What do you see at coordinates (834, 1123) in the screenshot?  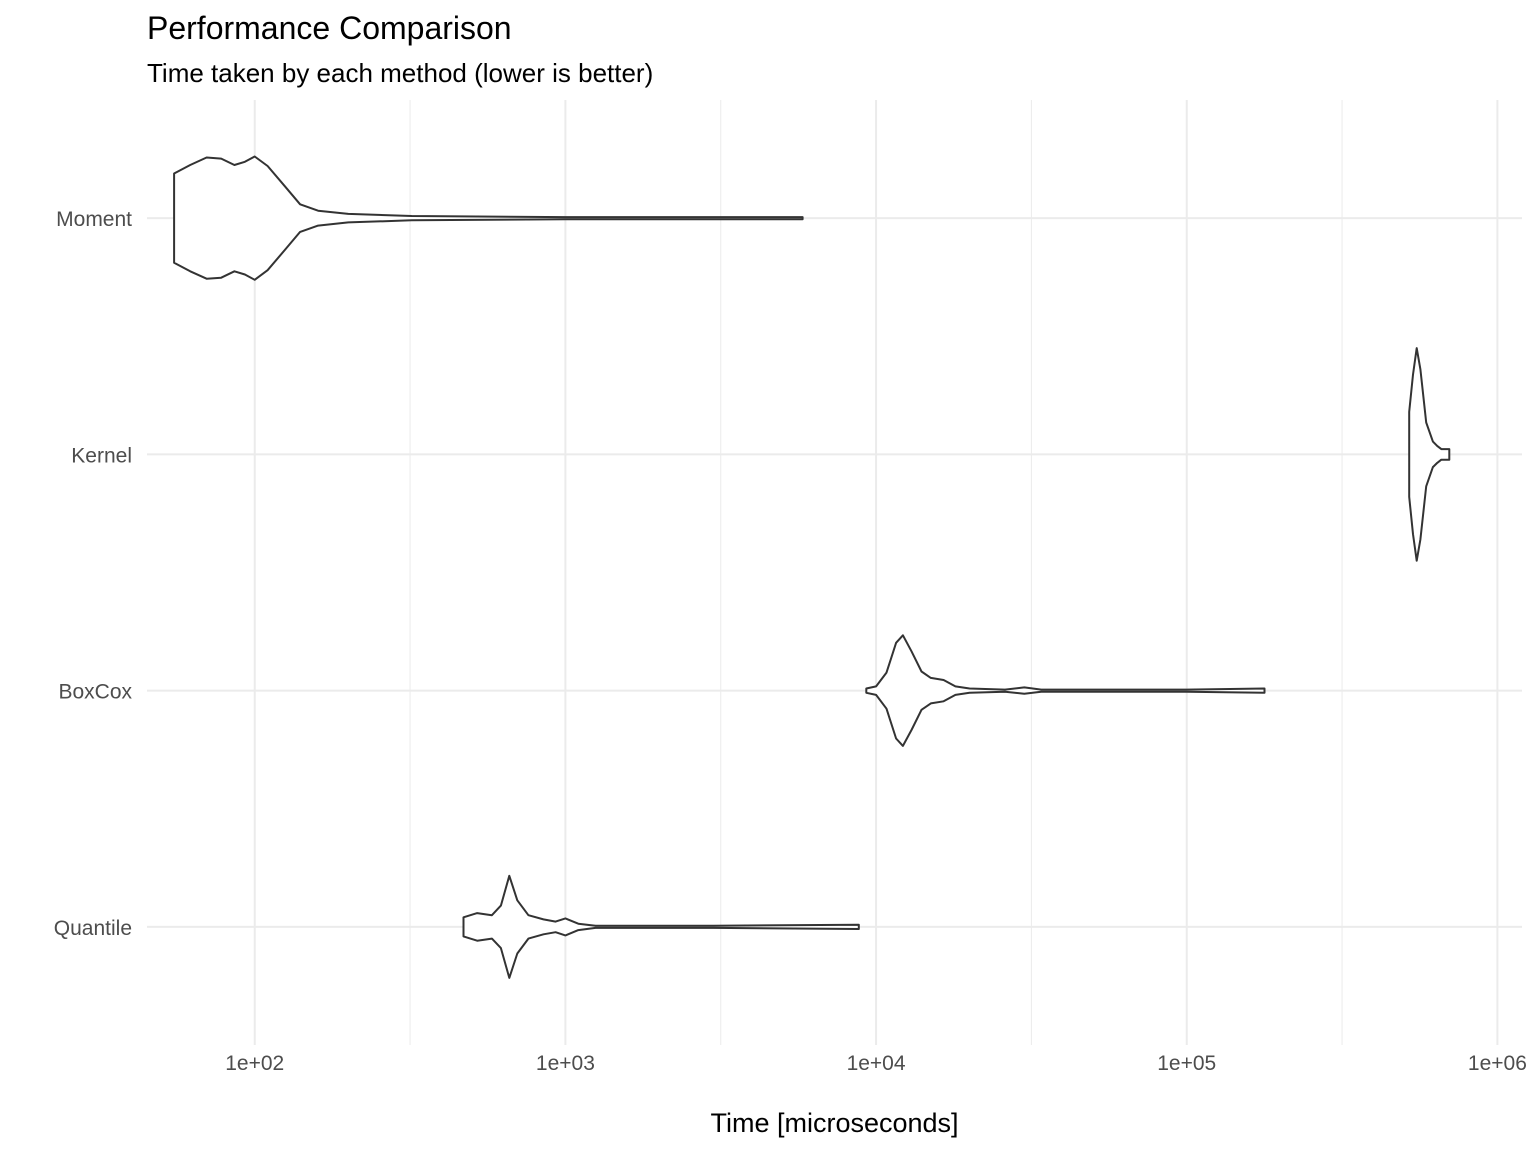 I see `x-axis-label: Time [microseconds]` at bounding box center [834, 1123].